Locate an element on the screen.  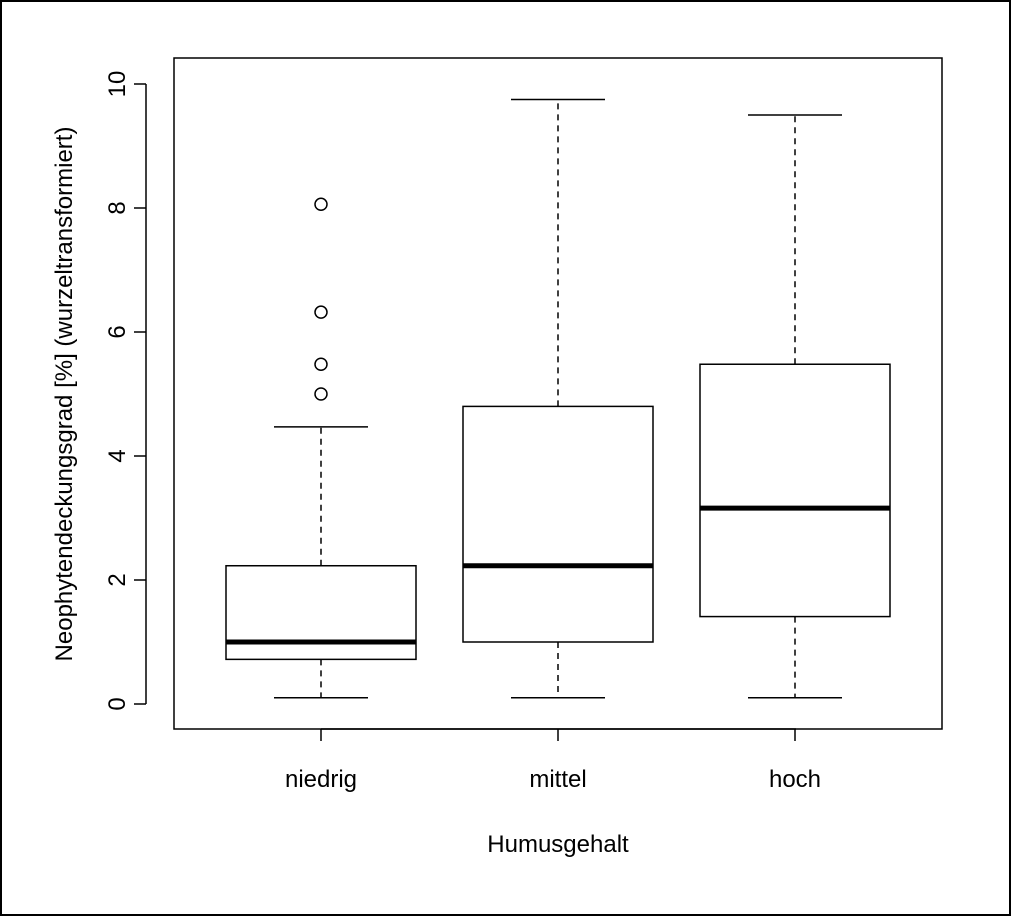
y-tick-label: 4 is located at coordinates (117, 455).